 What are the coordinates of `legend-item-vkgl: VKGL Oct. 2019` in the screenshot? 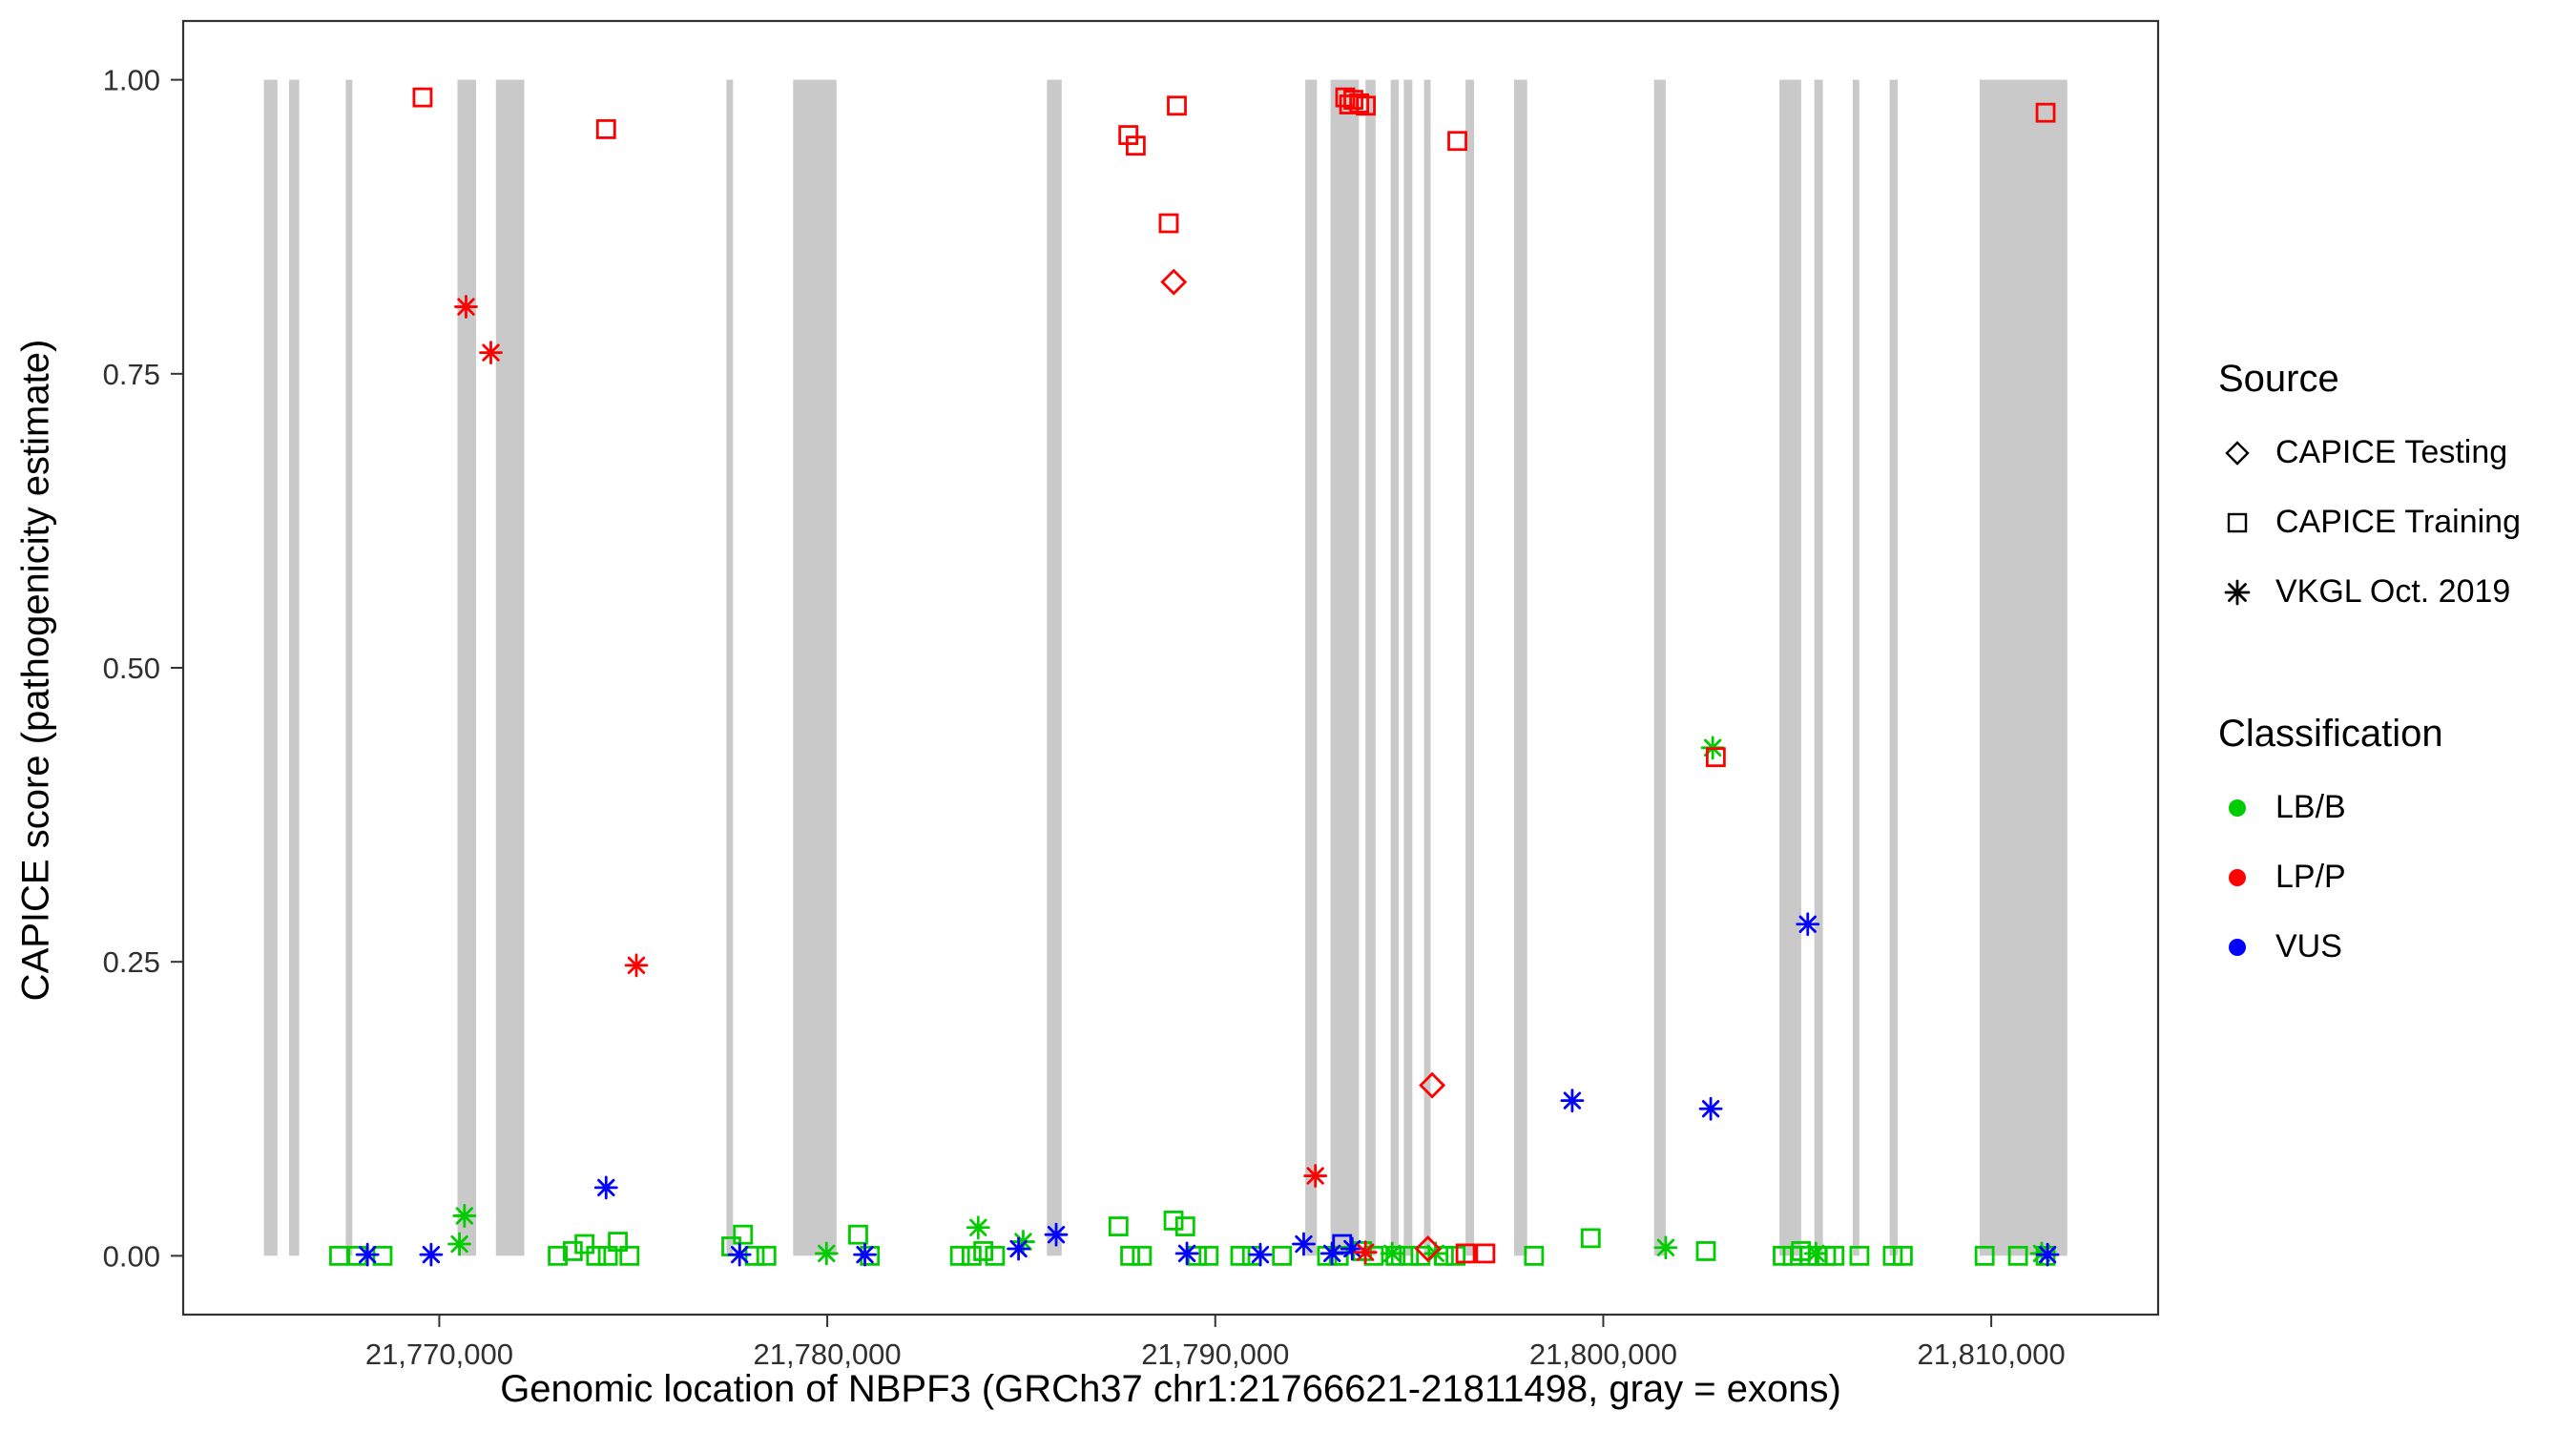 It's located at (2369, 592).